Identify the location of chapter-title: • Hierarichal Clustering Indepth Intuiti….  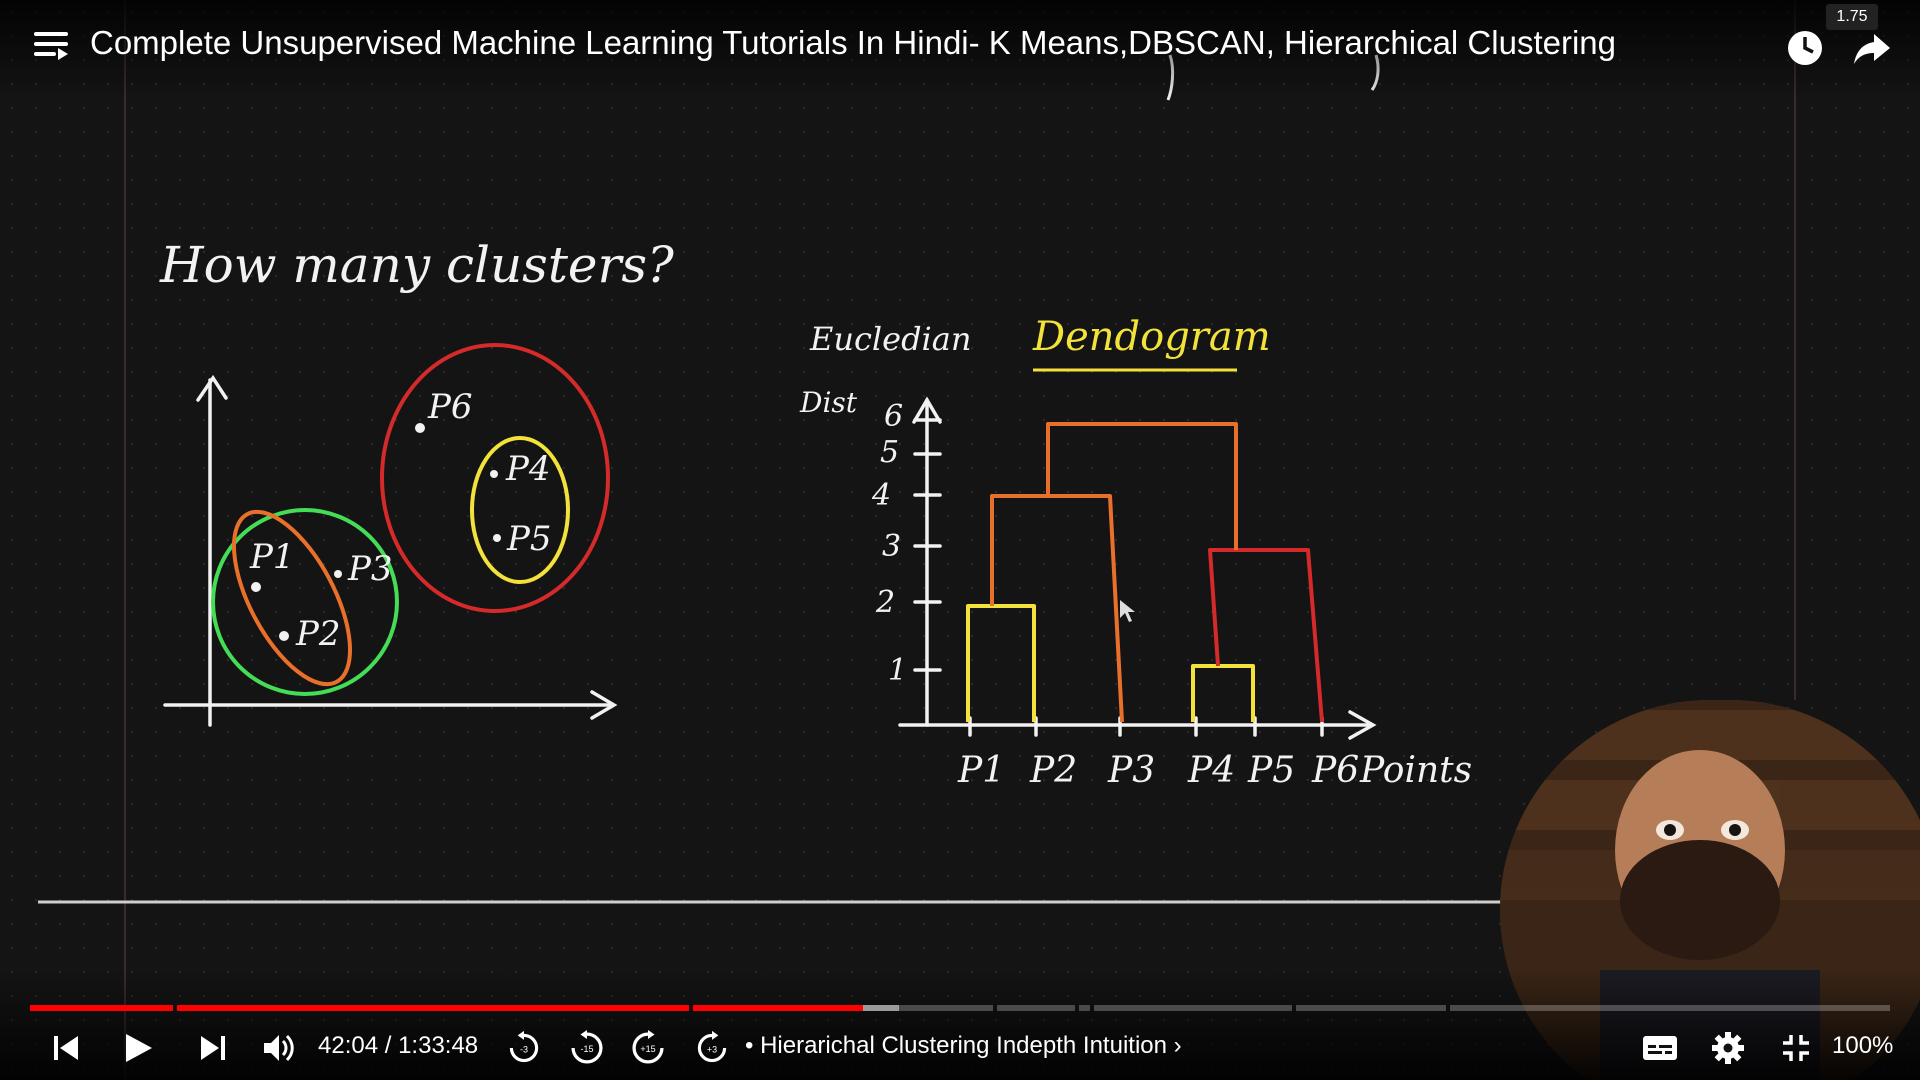
(963, 1046).